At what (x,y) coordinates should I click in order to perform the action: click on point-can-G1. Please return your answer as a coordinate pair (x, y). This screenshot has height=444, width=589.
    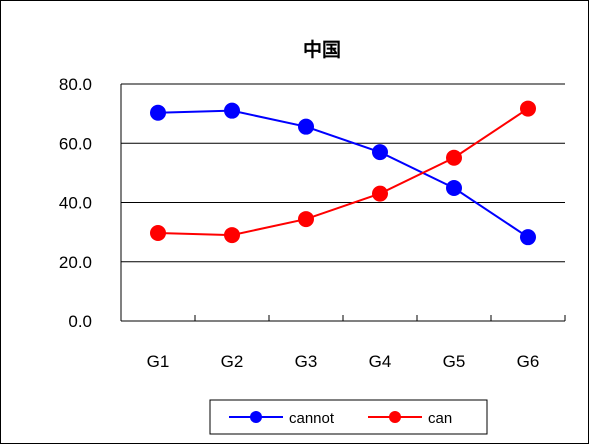
    Looking at the image, I should click on (158, 233).